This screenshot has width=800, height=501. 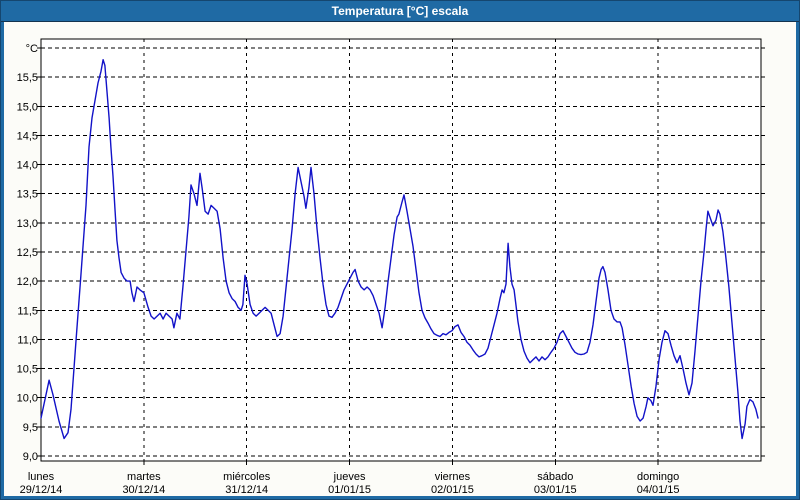 What do you see at coordinates (27, 78) in the screenshot?
I see `y-tick-label: 15,5` at bounding box center [27, 78].